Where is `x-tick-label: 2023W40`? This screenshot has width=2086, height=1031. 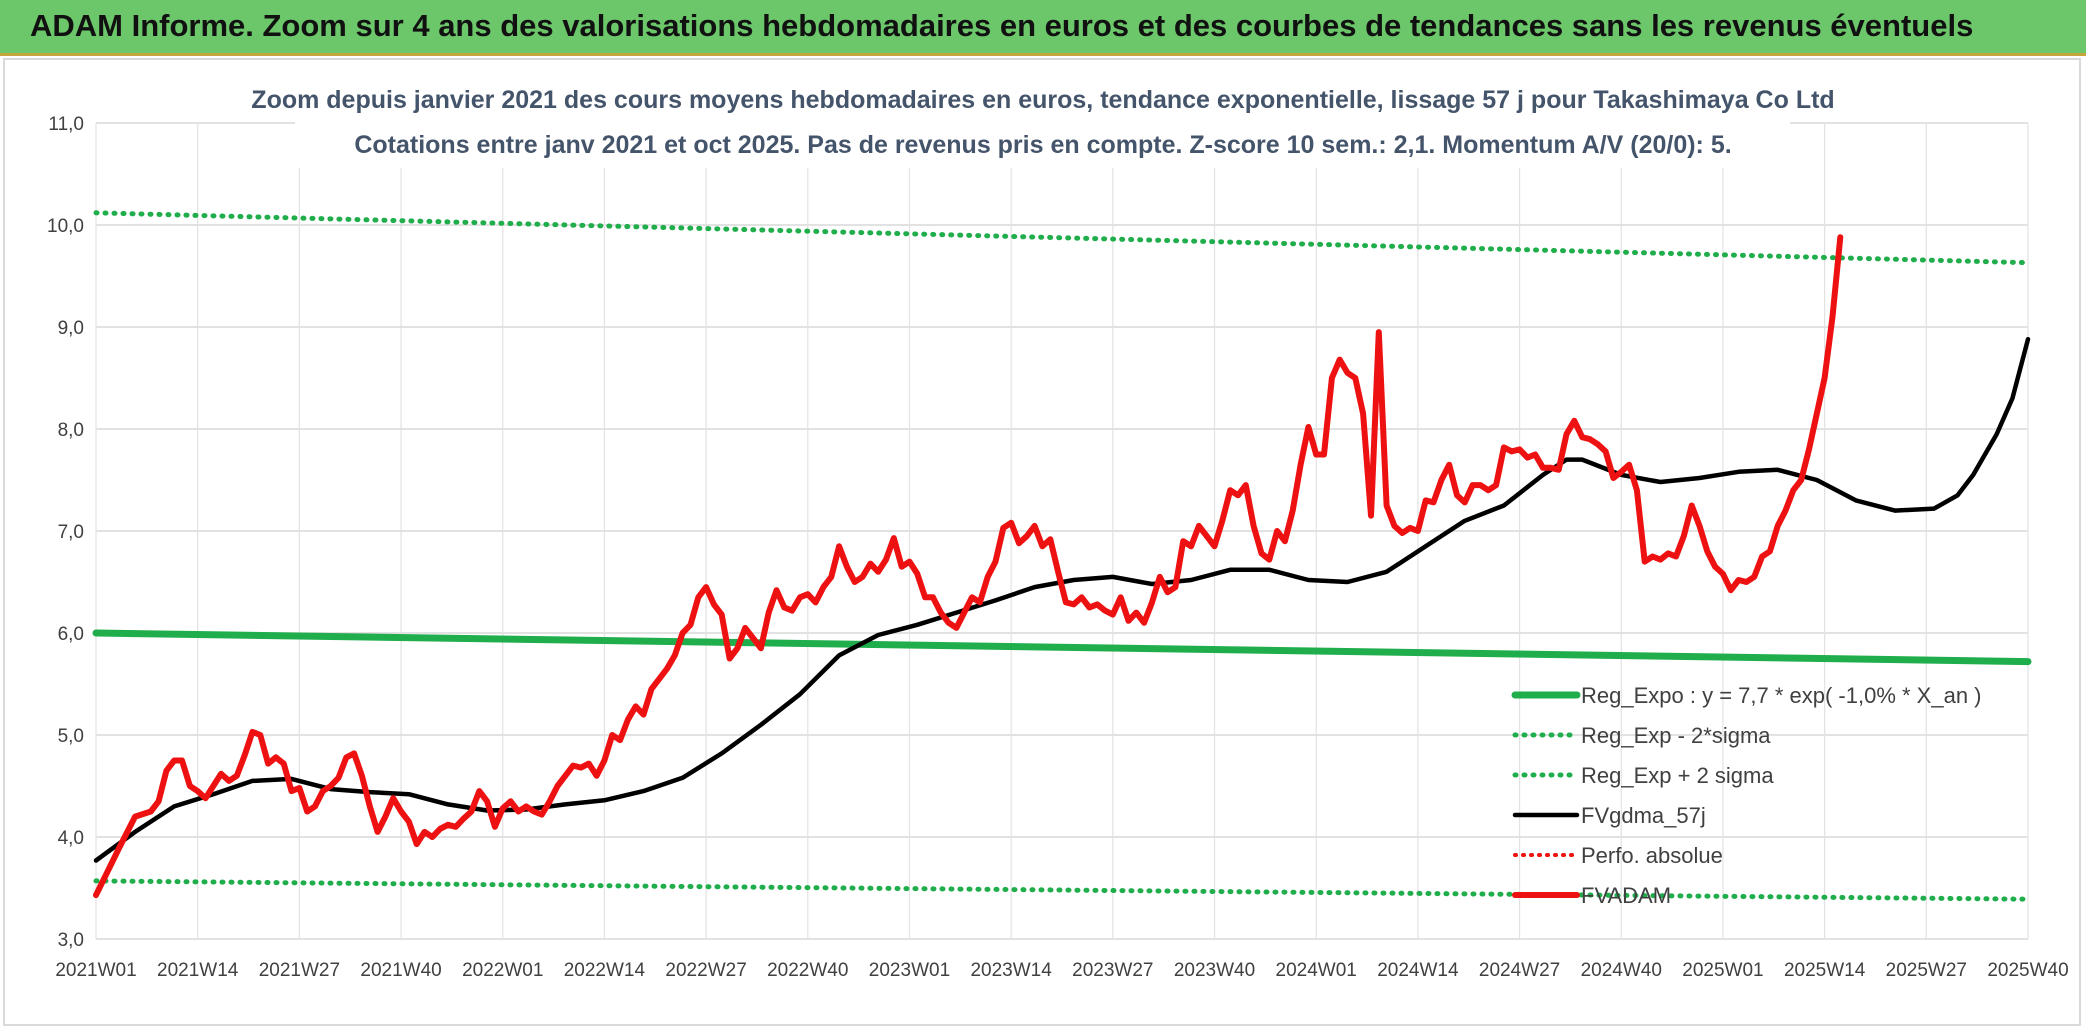
x-tick-label: 2023W40 is located at coordinates (1214, 970).